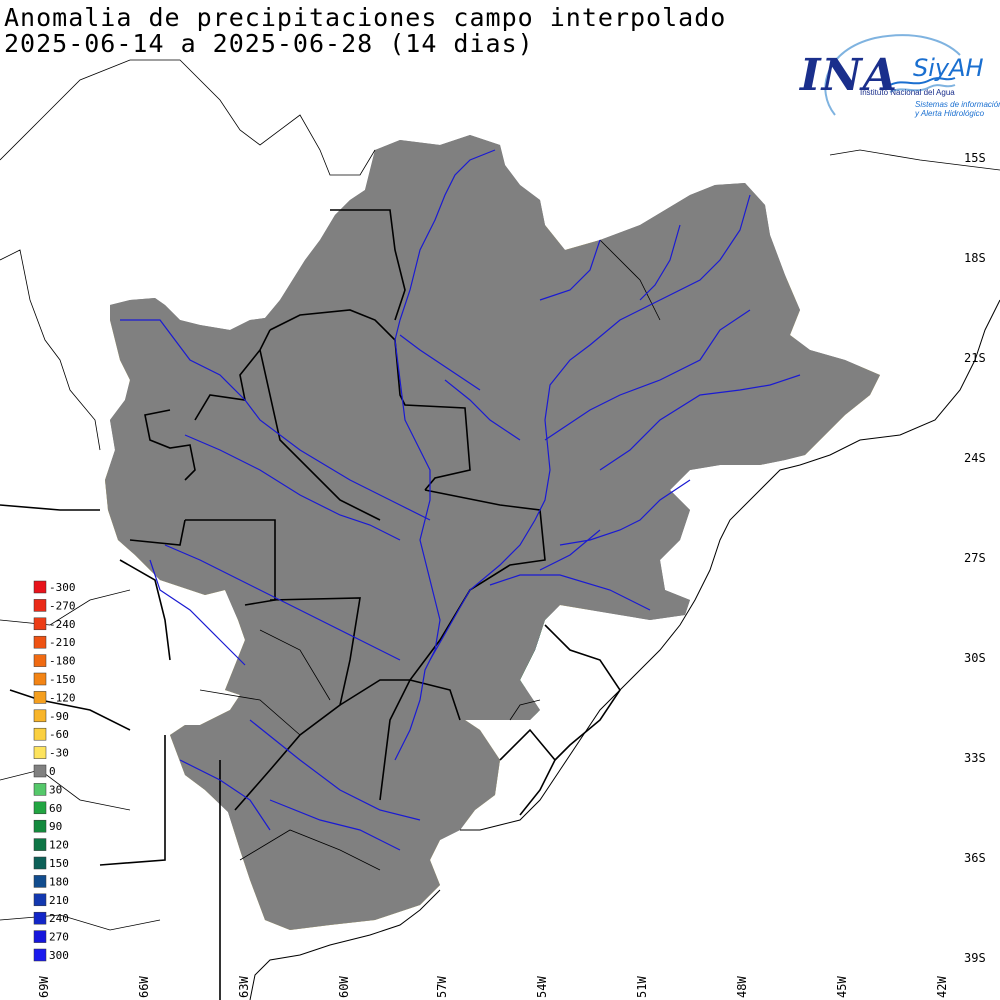 This screenshot has height=1000, width=1000. I want to click on legend-label: 180, so click(59, 881).